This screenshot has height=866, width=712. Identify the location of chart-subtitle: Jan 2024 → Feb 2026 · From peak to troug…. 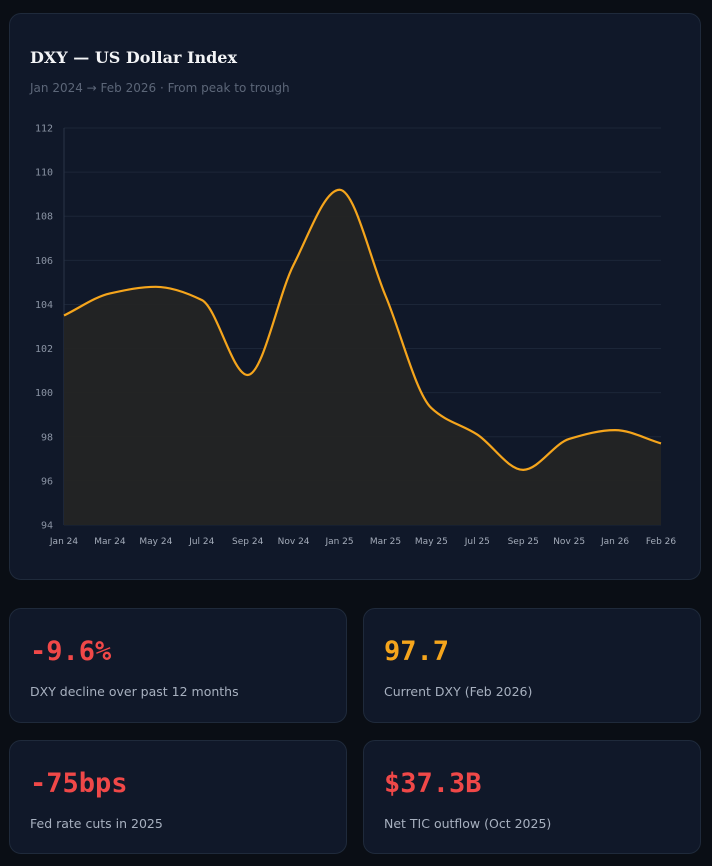
(160, 88).